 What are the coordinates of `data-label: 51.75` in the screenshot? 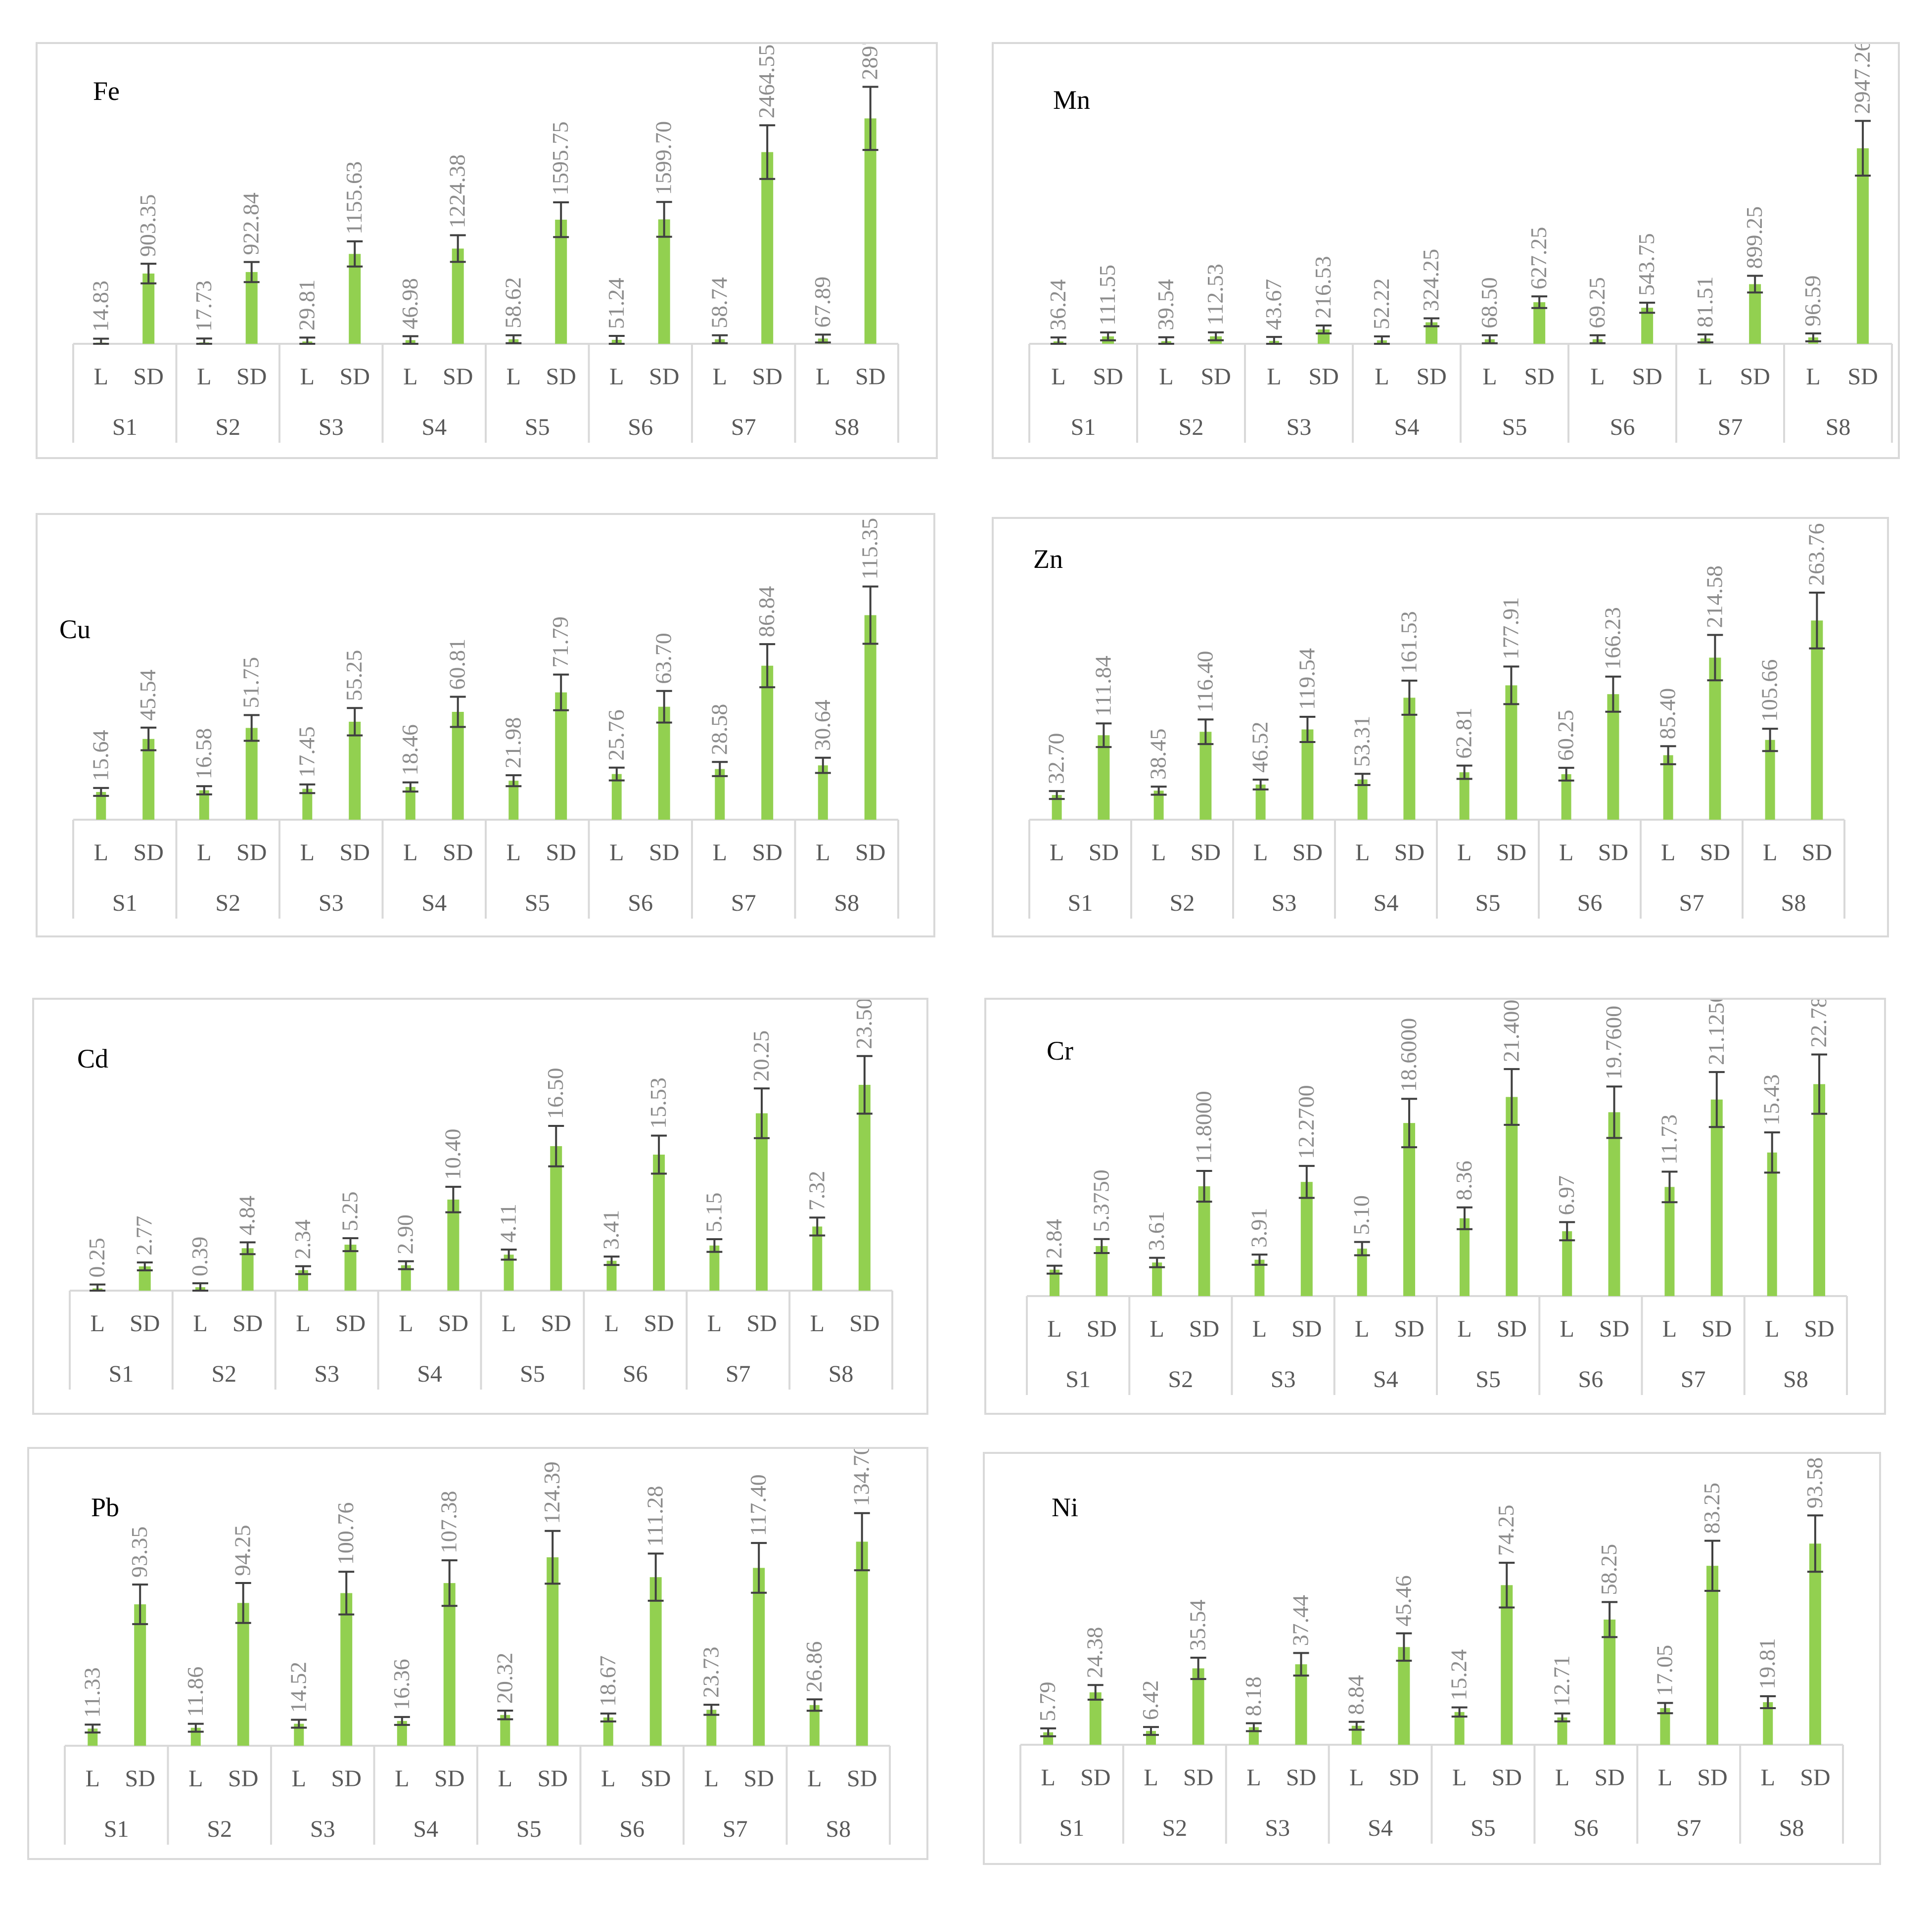 It's located at (251, 682).